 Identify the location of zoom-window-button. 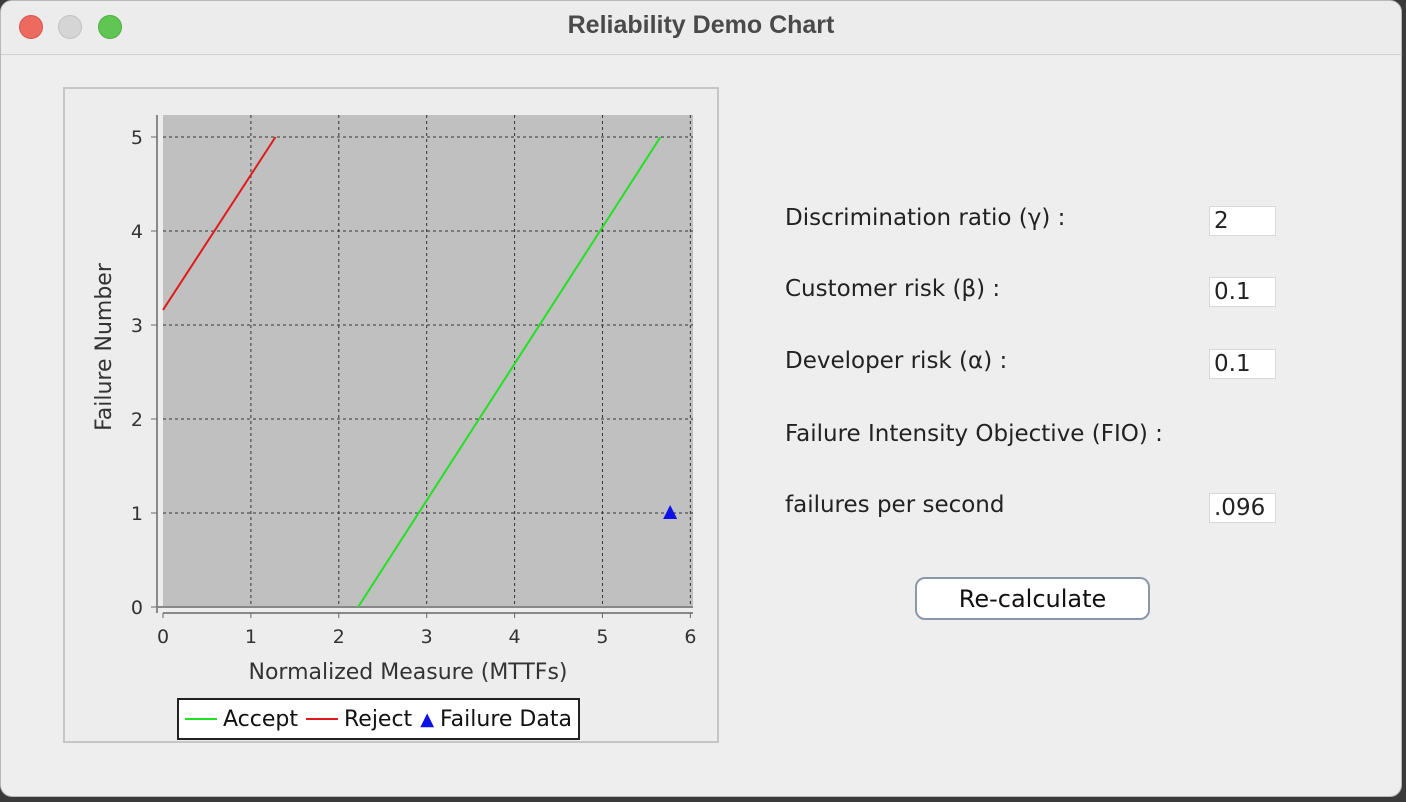
(110, 27).